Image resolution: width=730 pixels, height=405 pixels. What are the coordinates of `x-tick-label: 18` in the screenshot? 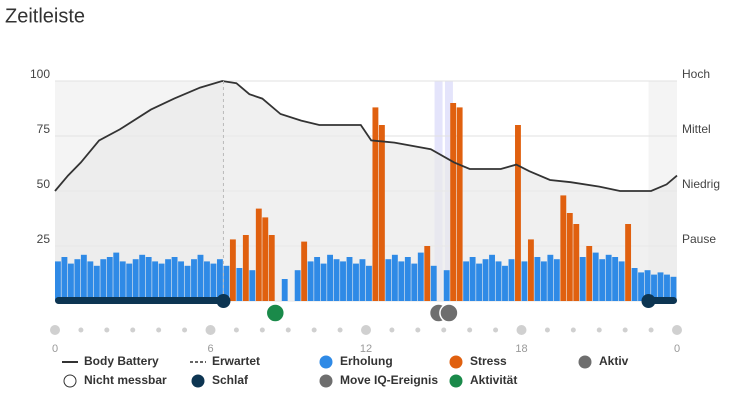 It's located at (521, 349).